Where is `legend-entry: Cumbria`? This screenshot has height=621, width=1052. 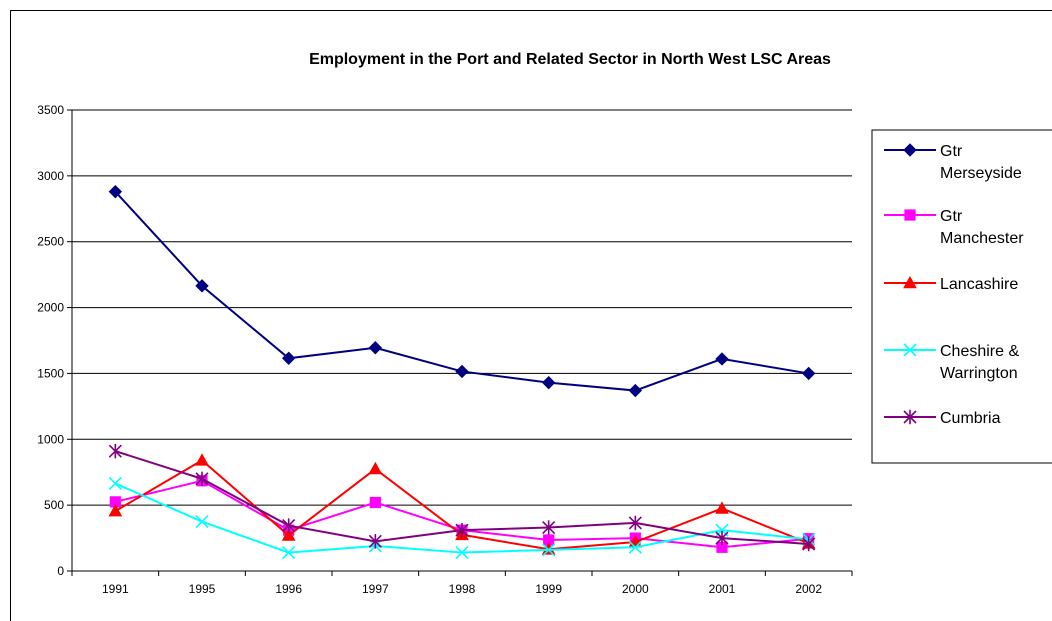 legend-entry: Cumbria is located at coordinates (942, 418).